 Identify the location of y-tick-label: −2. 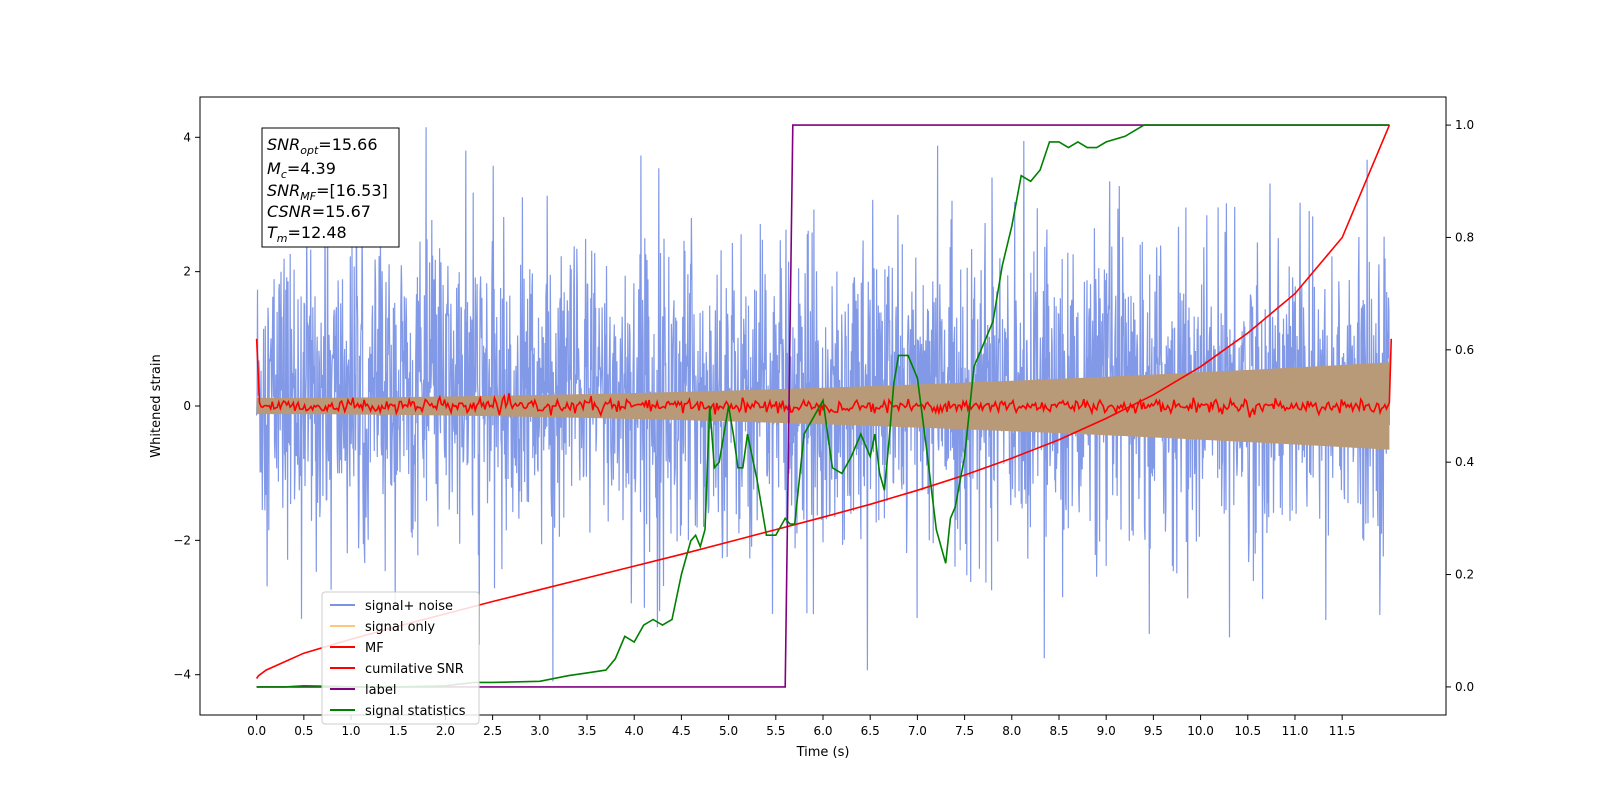
(182, 540).